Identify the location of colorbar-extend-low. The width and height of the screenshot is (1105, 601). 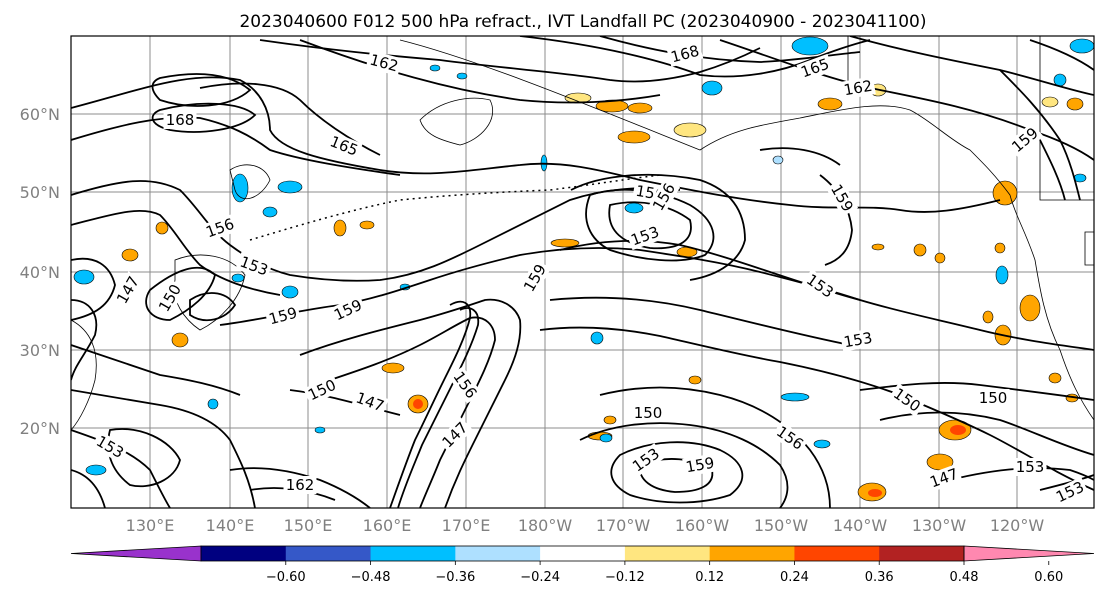
(136, 553).